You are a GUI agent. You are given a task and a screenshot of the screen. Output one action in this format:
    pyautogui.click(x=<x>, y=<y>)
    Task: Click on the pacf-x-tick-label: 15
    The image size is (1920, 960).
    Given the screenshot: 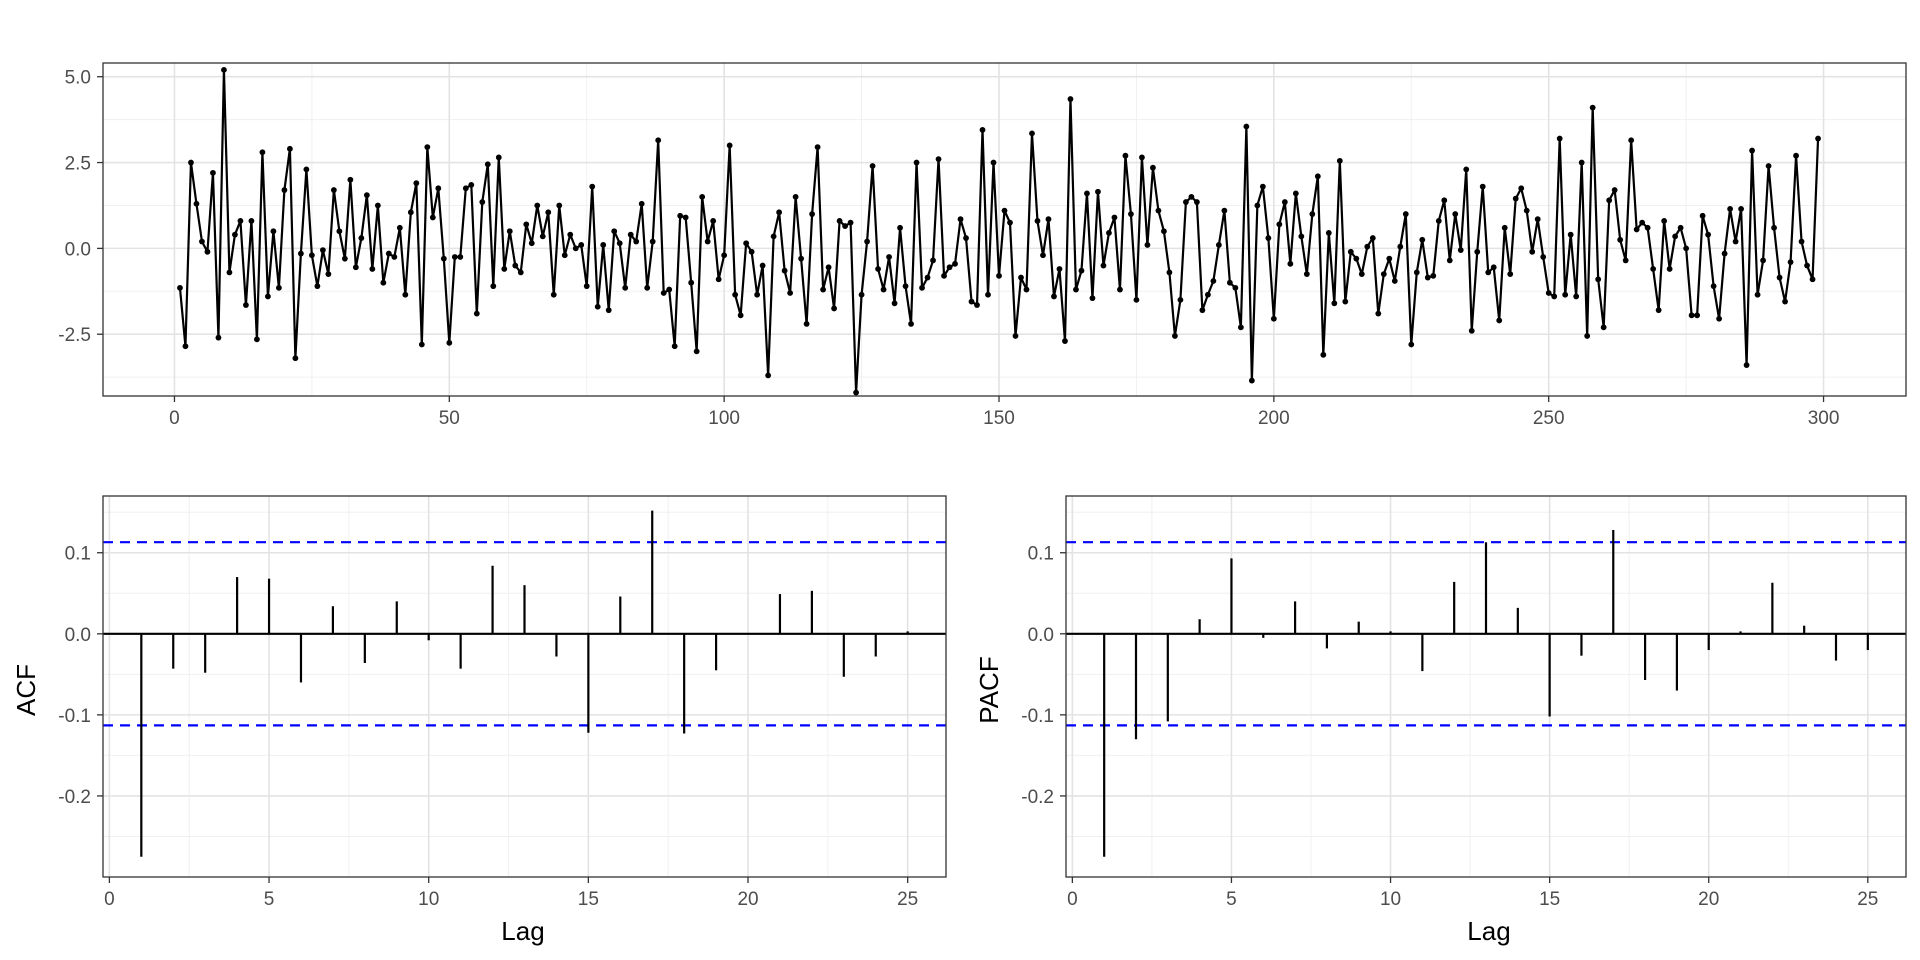 What is the action you would take?
    pyautogui.click(x=1549, y=899)
    